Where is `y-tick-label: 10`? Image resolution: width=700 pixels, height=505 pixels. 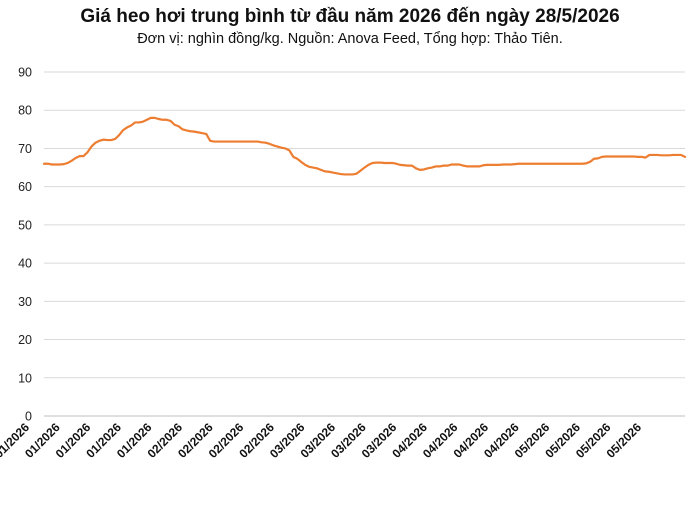 y-tick-label: 10 is located at coordinates (25, 378).